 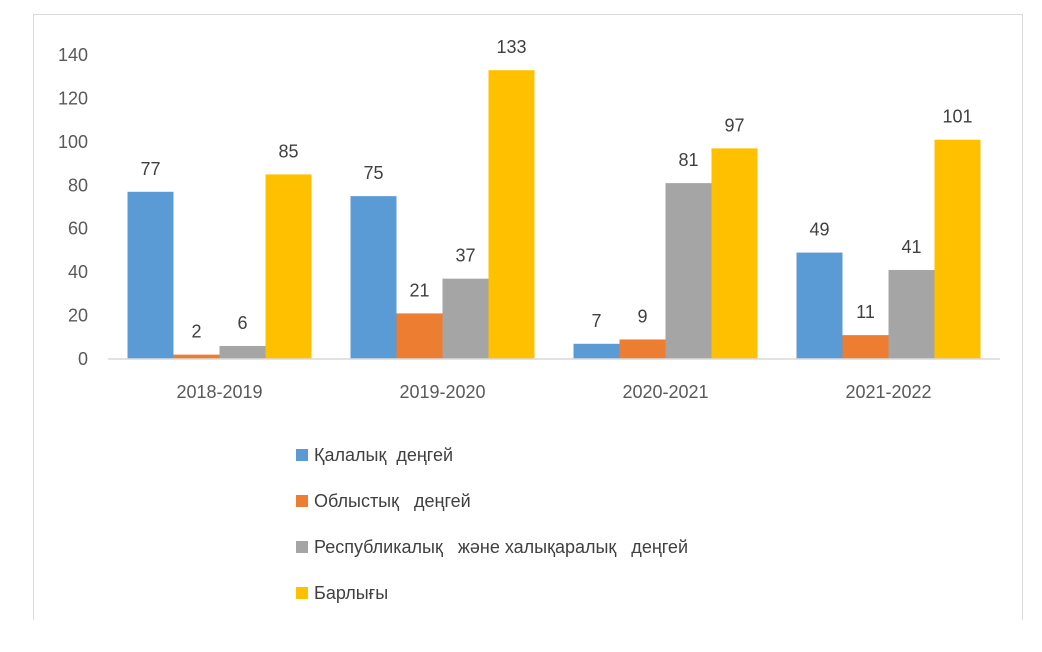 I want to click on legend-item: Республикалық және халықаралық деңгей, so click(x=492, y=547).